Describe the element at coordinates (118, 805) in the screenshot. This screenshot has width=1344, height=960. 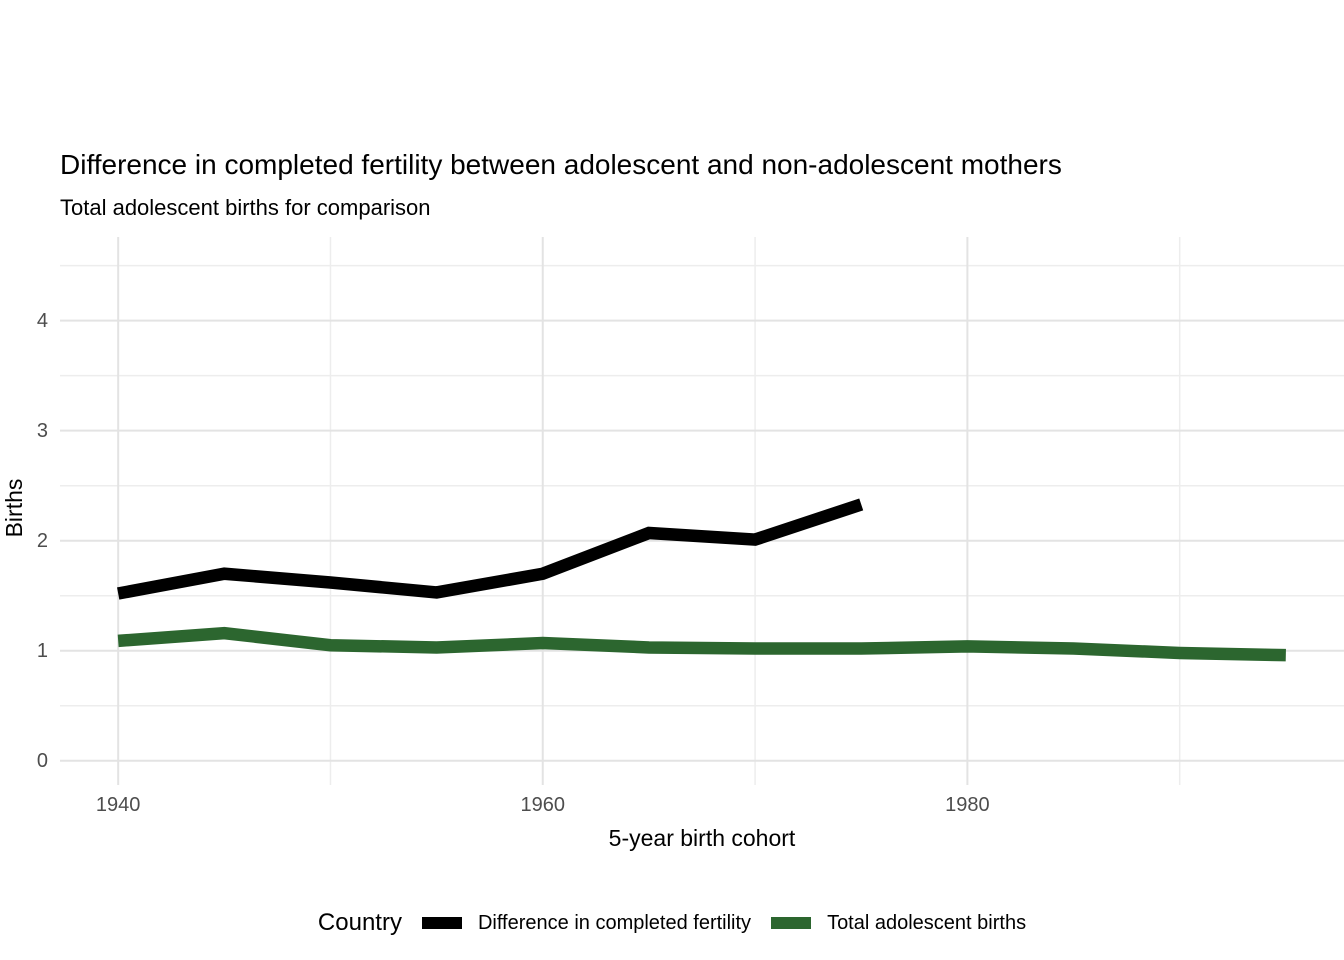
I see `x-tick-label: 1940` at that location.